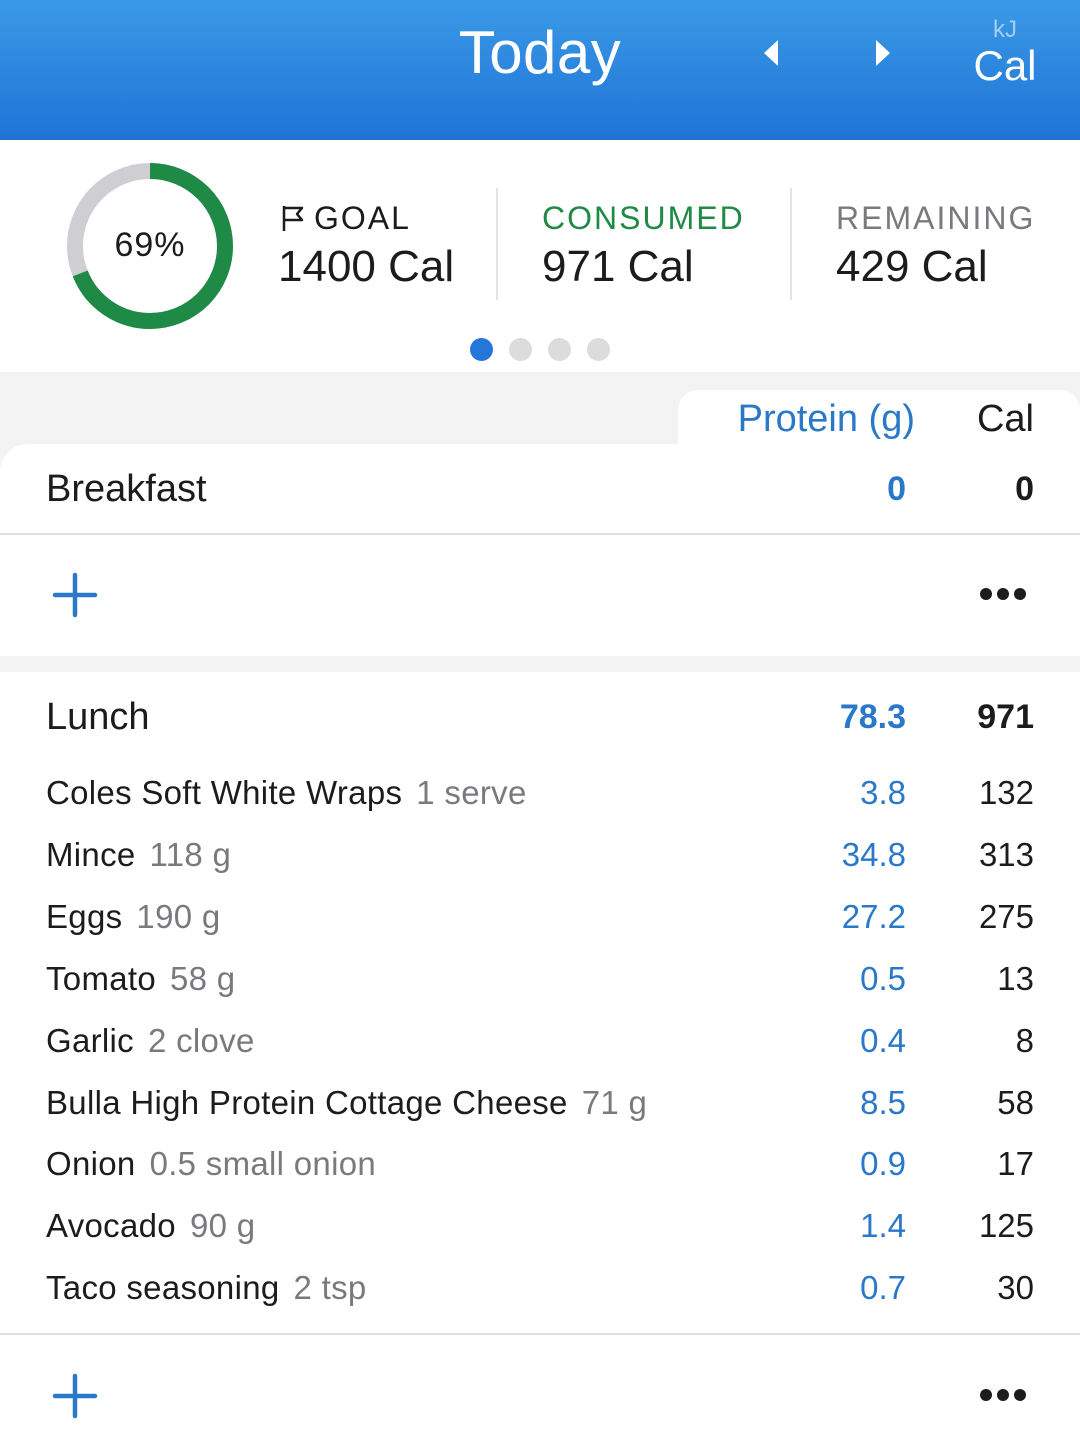  I want to click on meal-protein-total: 0, so click(896, 489).